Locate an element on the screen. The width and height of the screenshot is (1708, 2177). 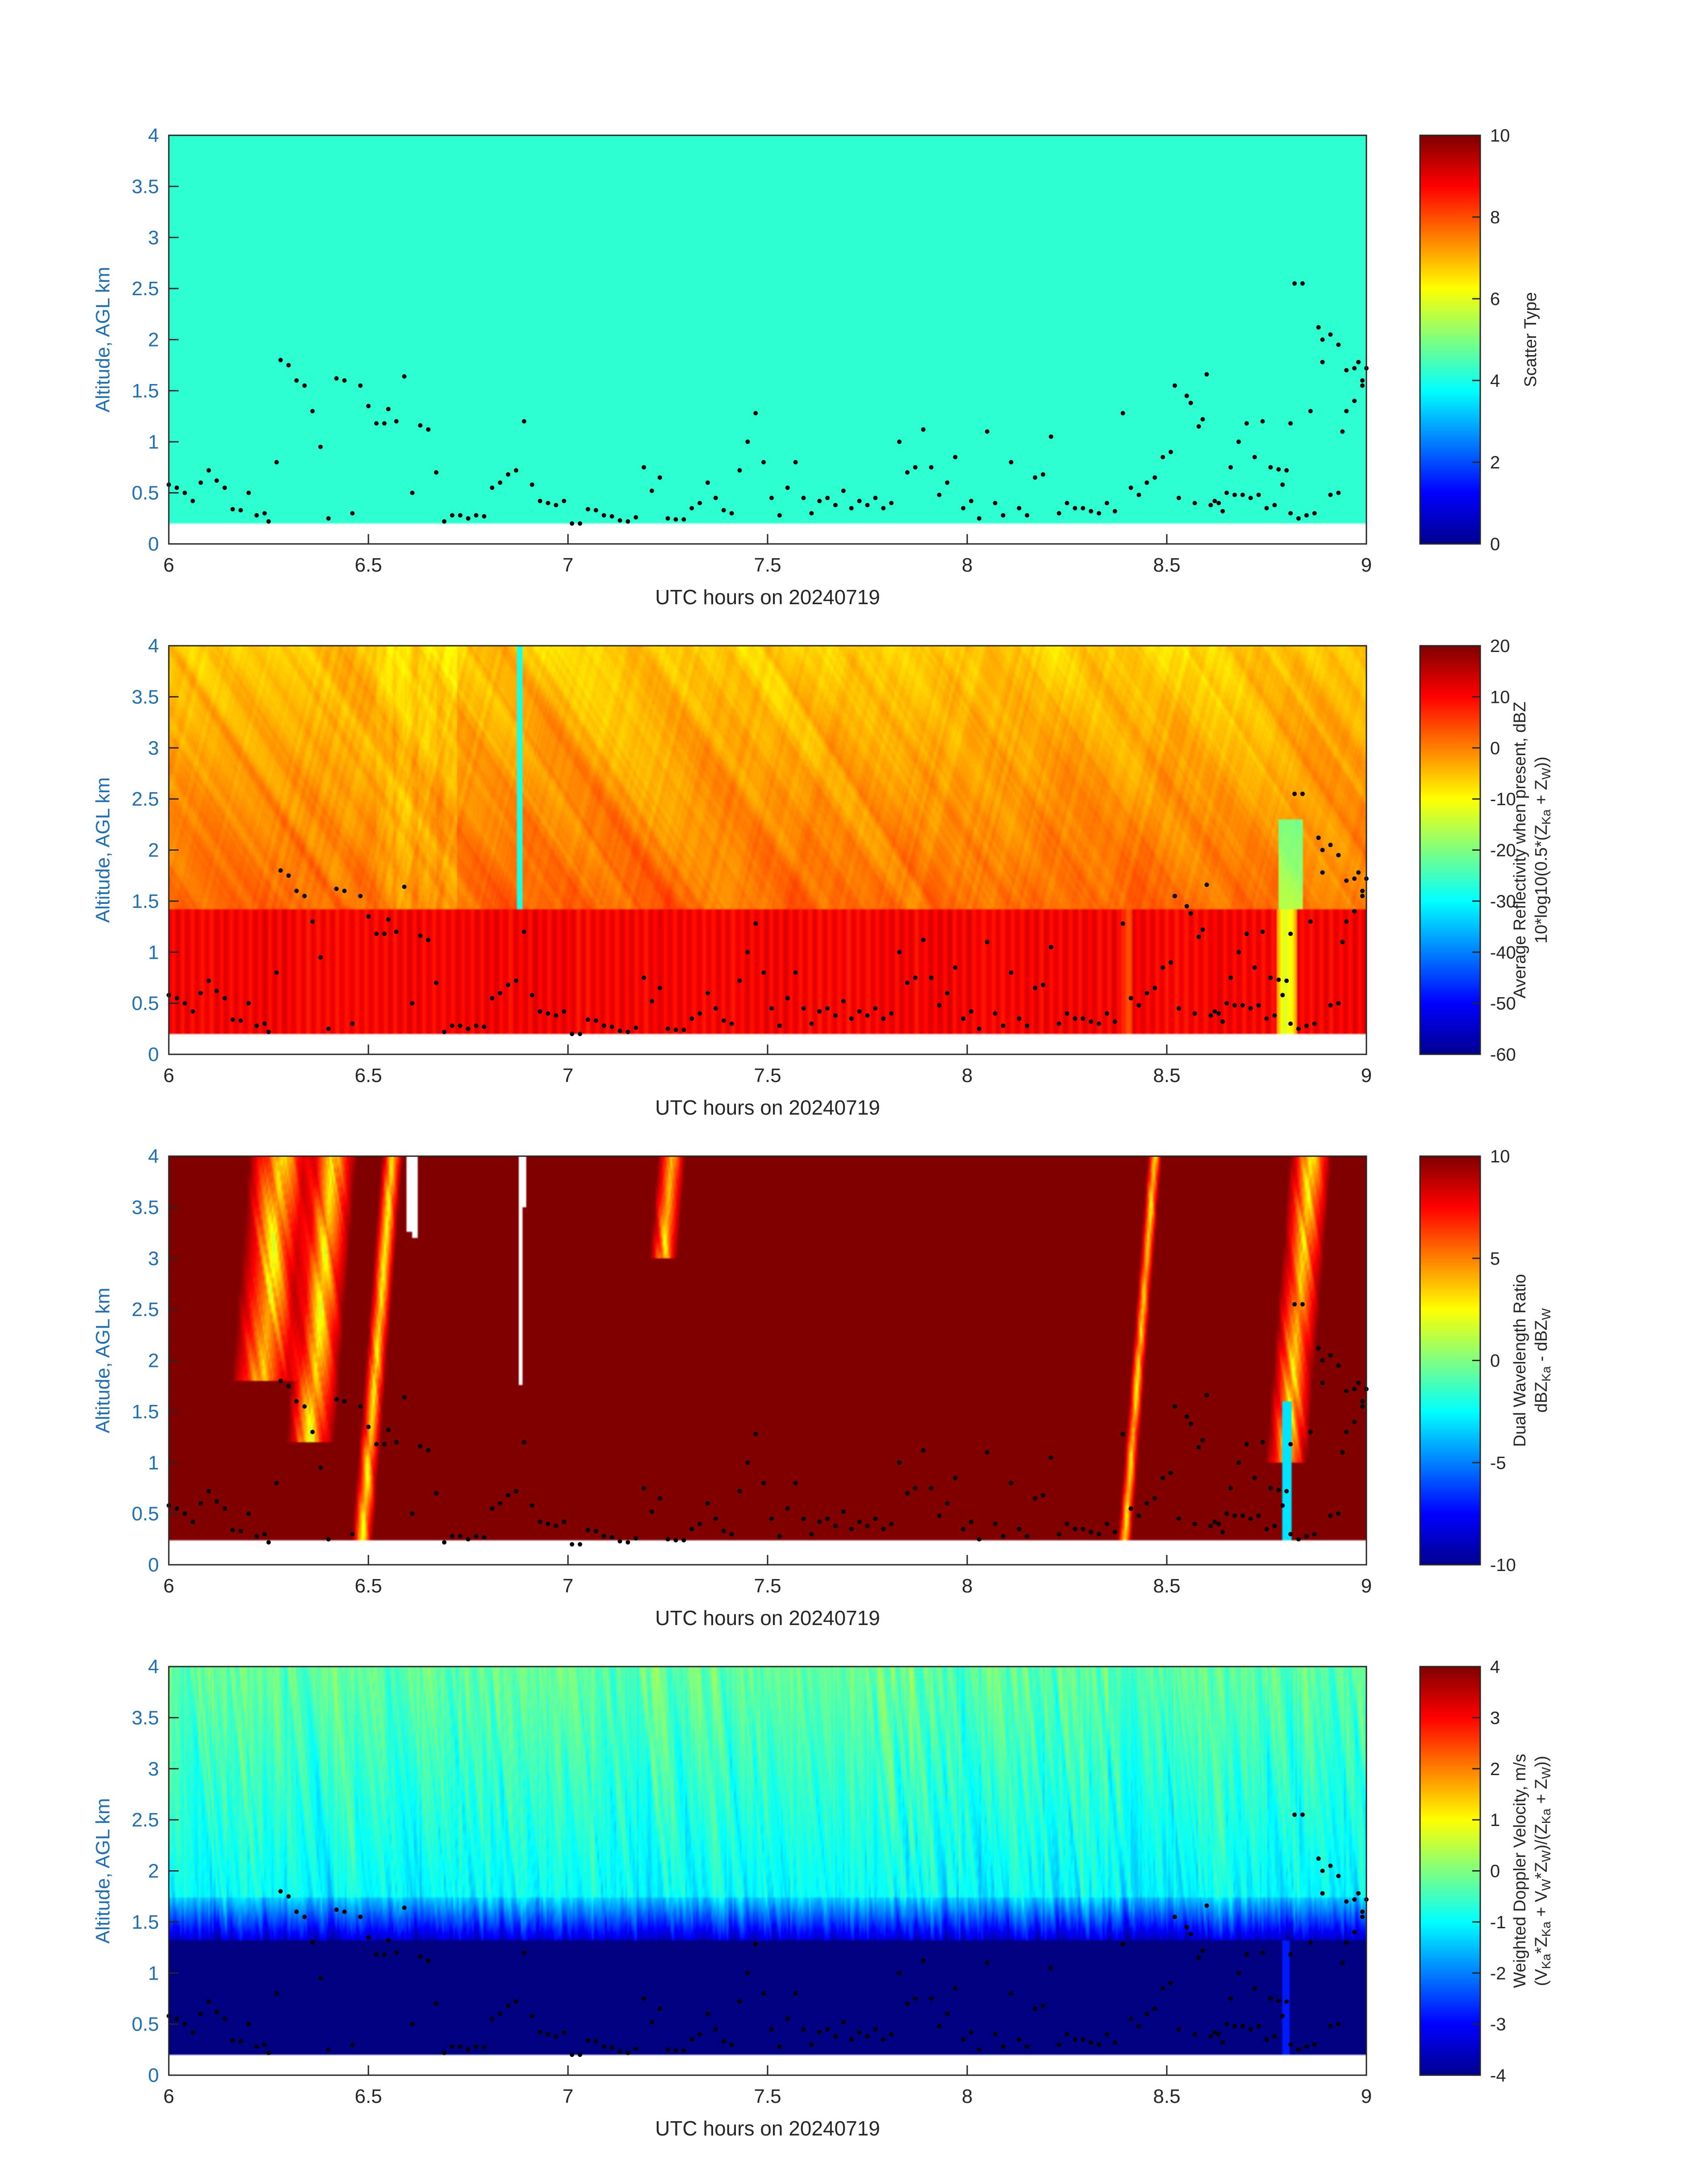
colorbar-label: Scatter Type is located at coordinates (1530, 339).